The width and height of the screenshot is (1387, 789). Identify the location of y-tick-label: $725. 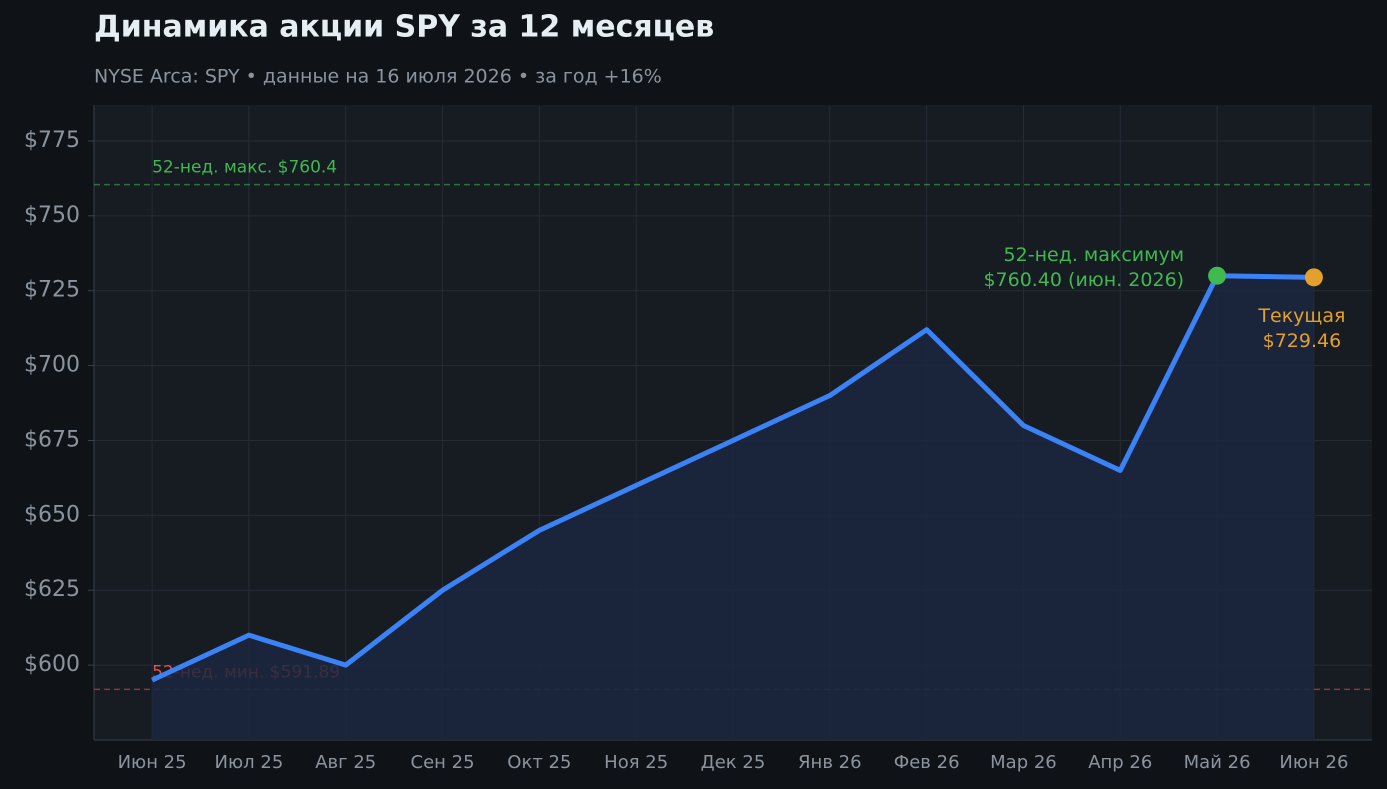
(52, 290).